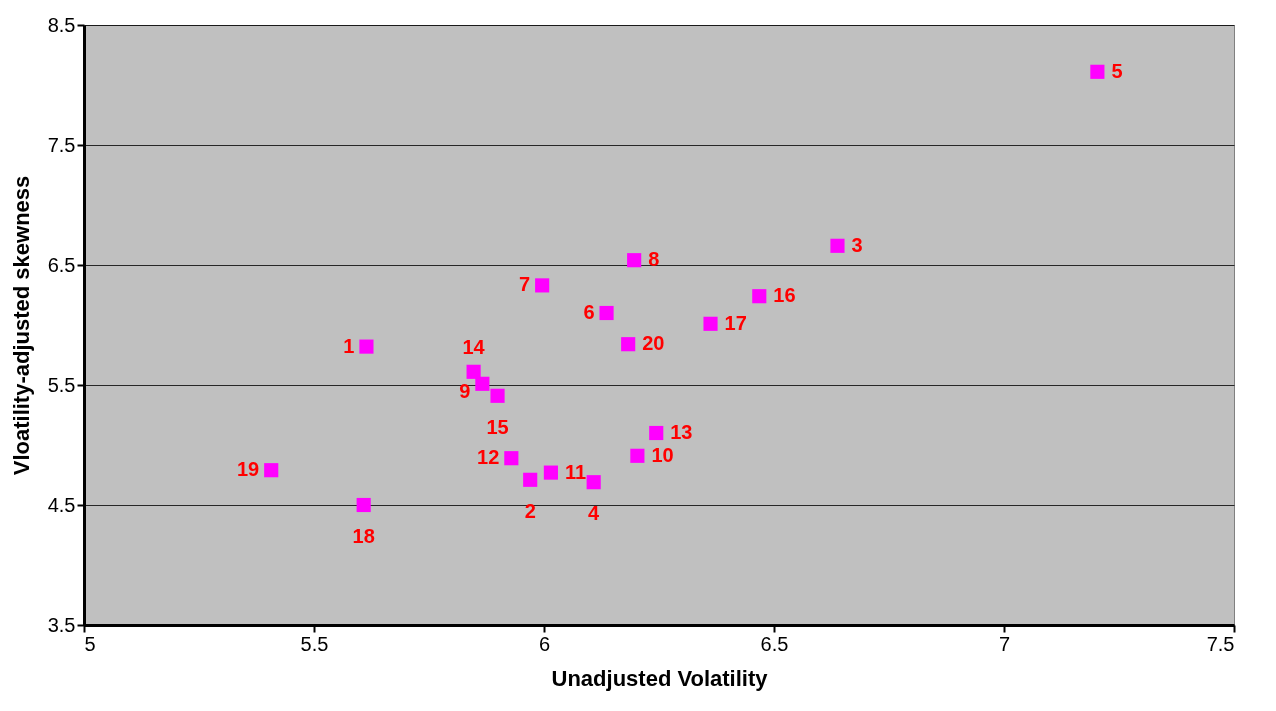 This screenshot has height=711, width=1276. I want to click on annotation: 17, so click(735, 322).